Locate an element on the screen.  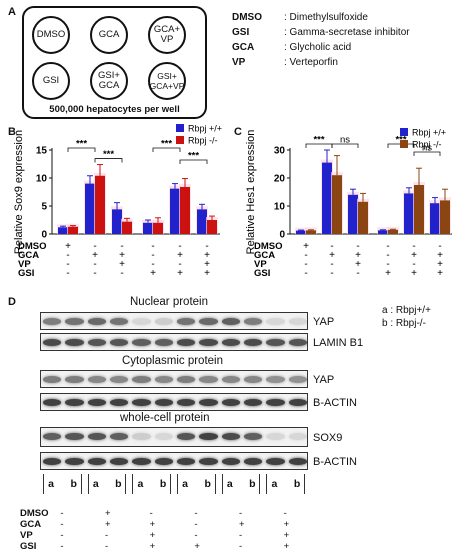
treatment-row-label: GCA is located at coordinates (28, 255).